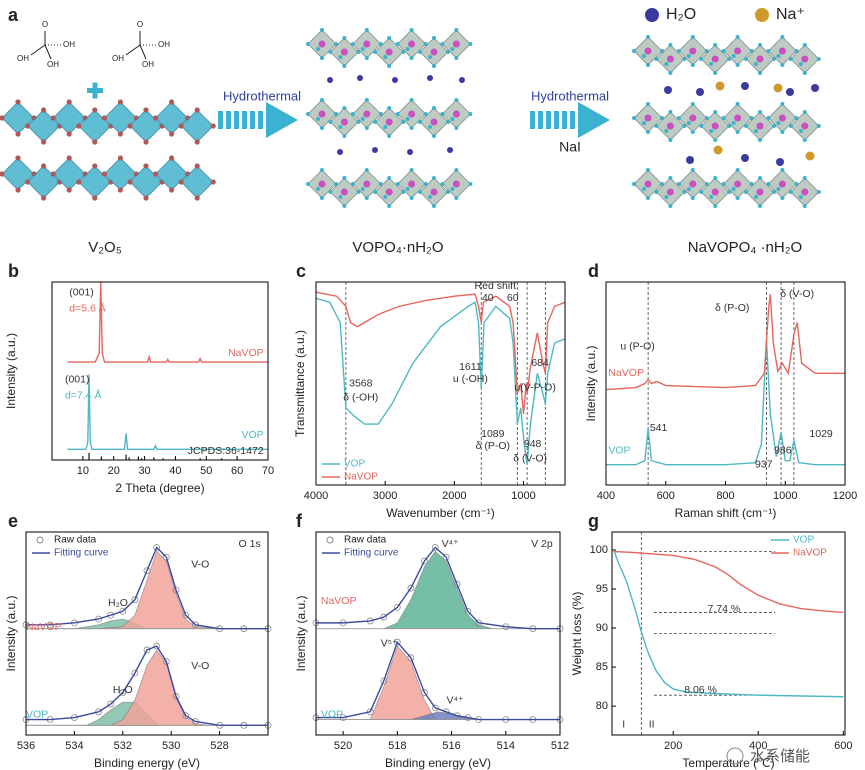 This screenshot has width=865, height=770. I want to click on x-tick-label: 200, so click(673, 746).